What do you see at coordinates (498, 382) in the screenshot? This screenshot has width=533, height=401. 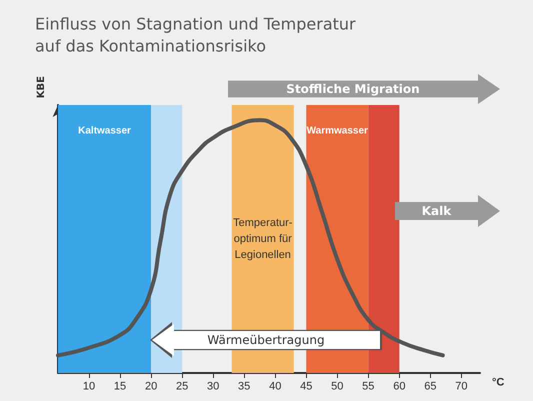 I see `x-axis-title: °C` at bounding box center [498, 382].